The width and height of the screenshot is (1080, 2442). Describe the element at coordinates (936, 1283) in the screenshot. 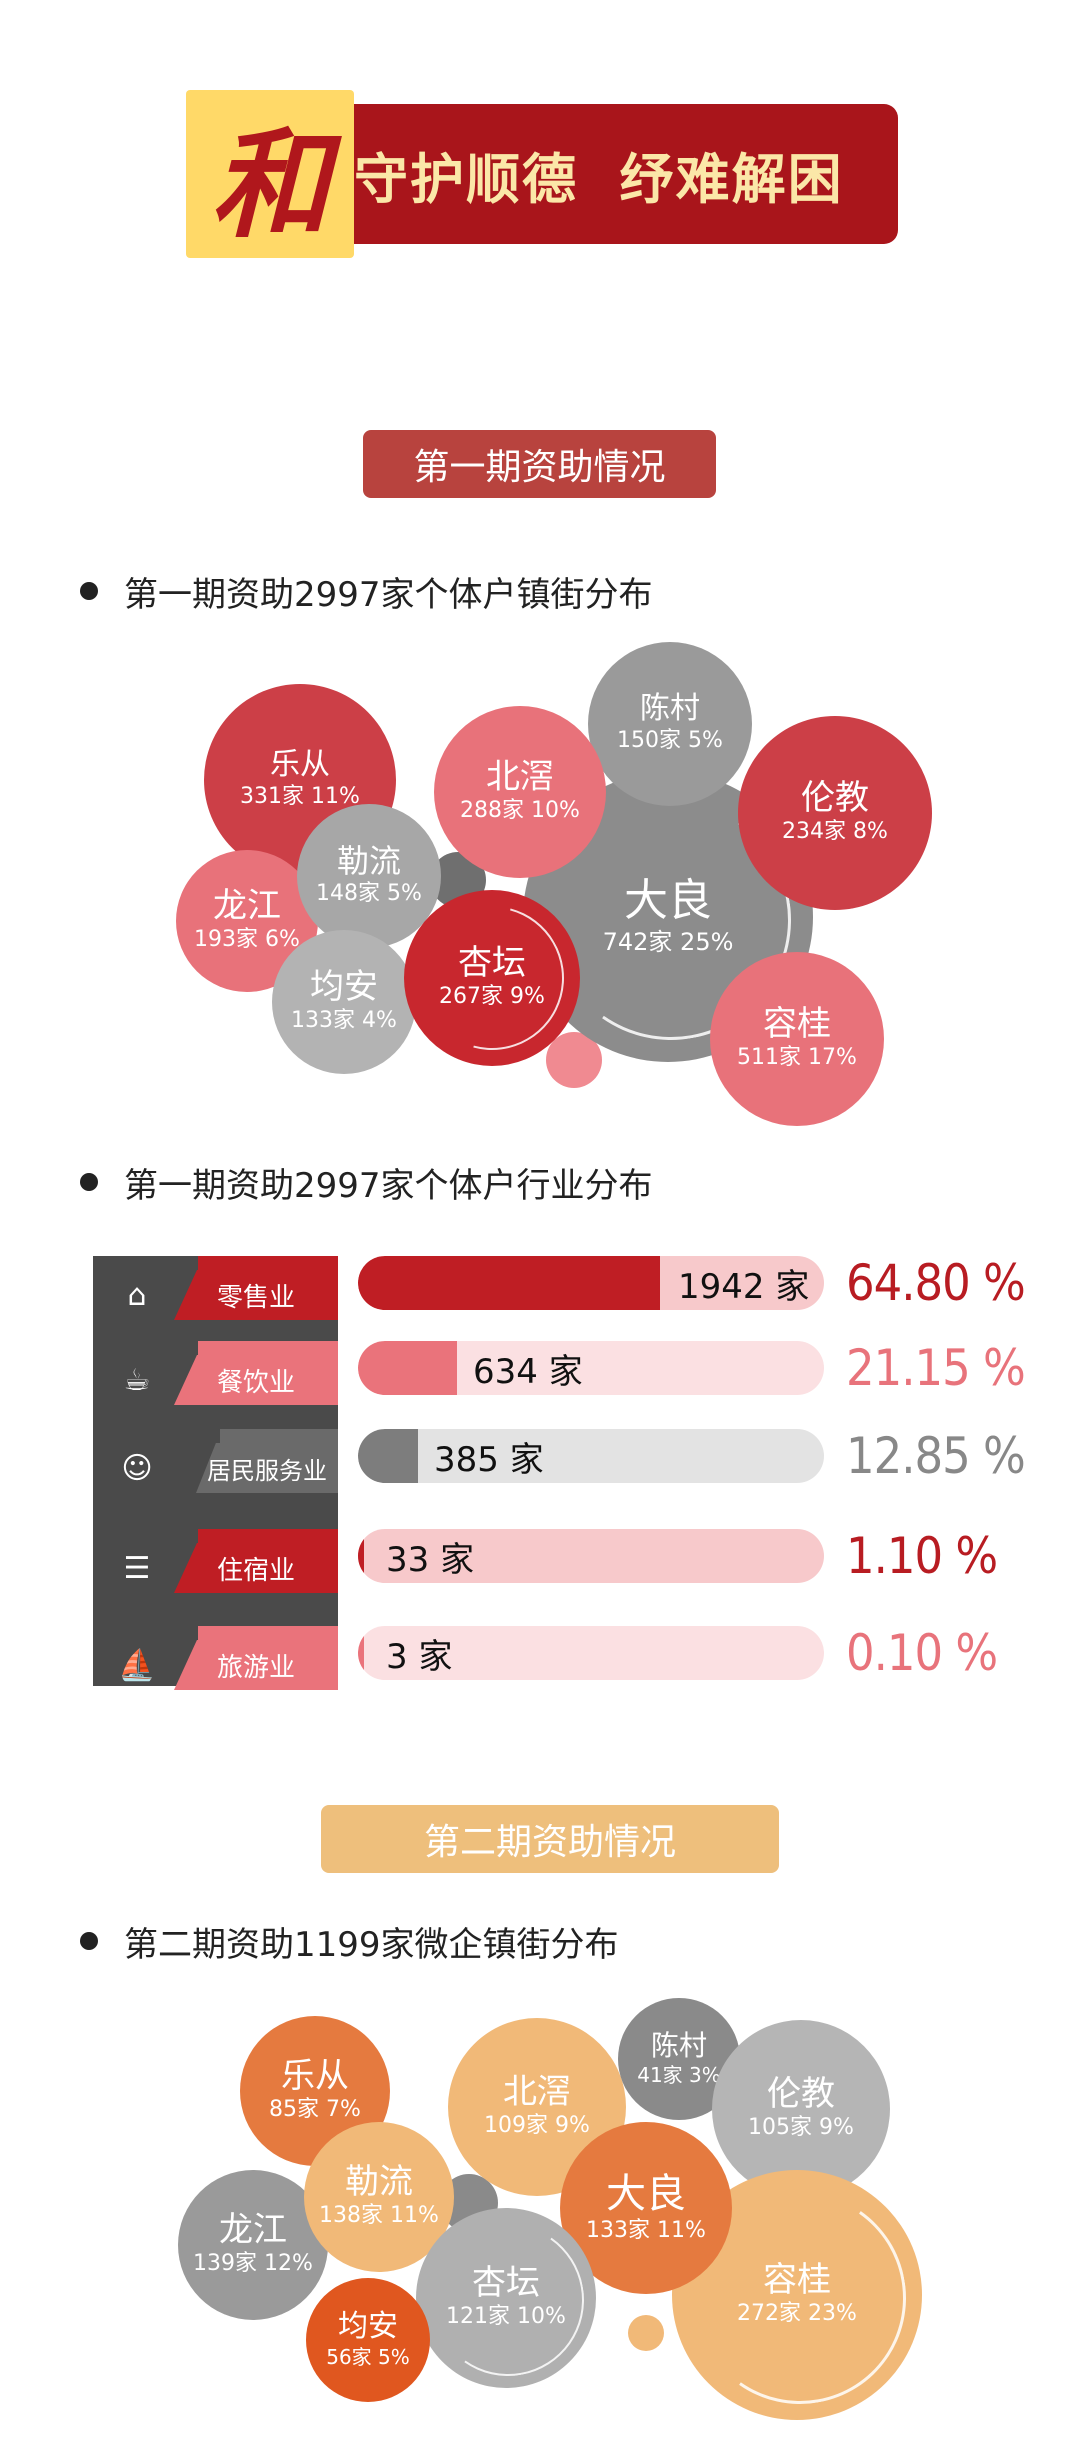

I see `industry-percent-0: 64.80 %` at that location.